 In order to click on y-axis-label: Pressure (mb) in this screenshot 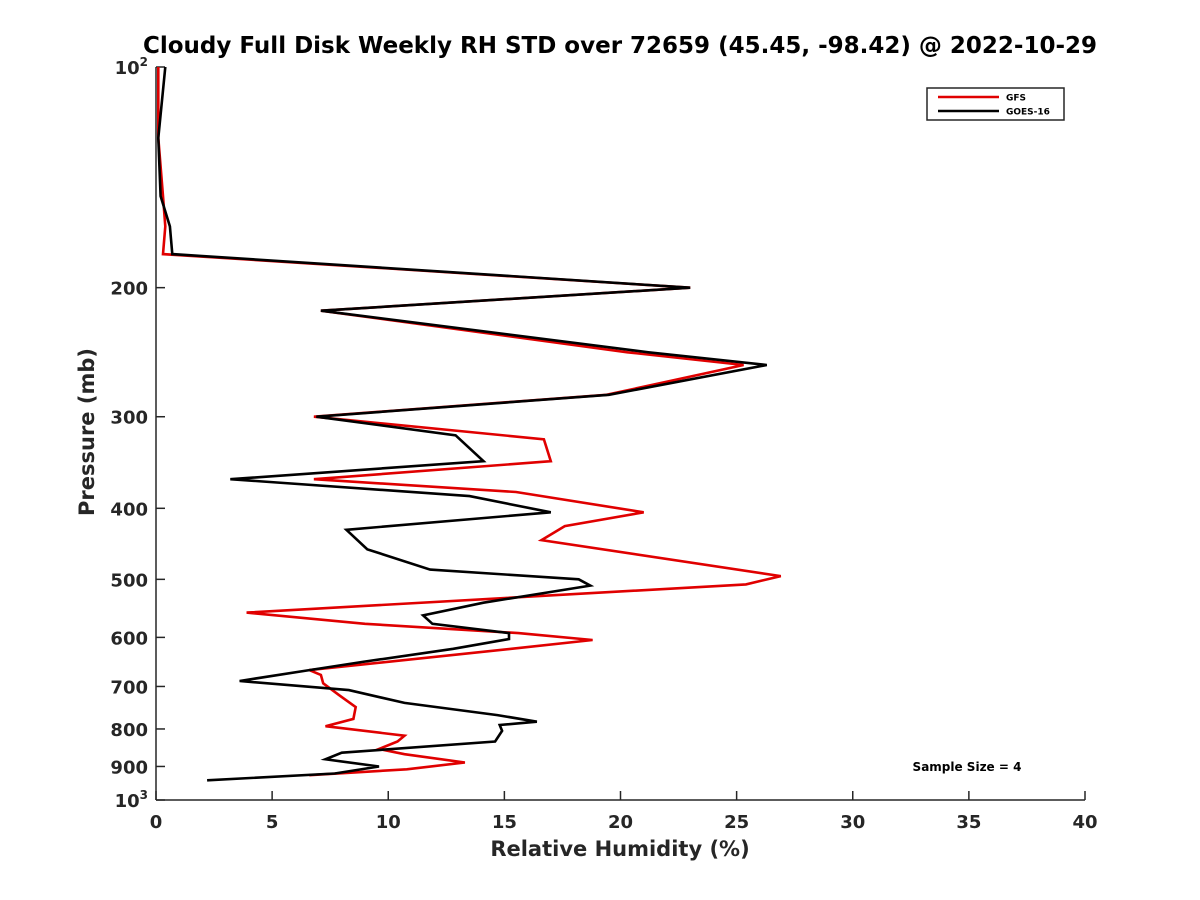, I will do `click(87, 432)`.